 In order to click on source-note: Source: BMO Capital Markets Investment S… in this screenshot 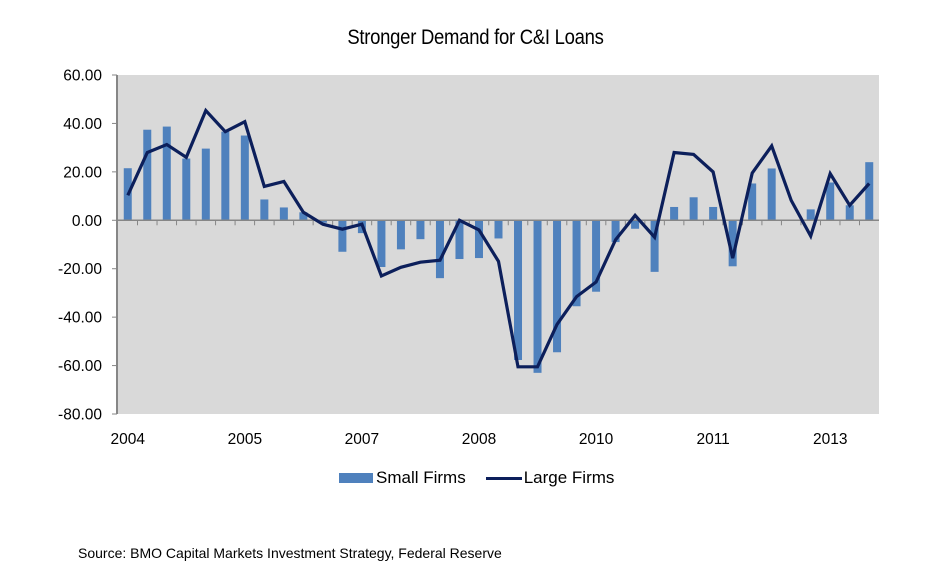, I will do `click(290, 553)`.